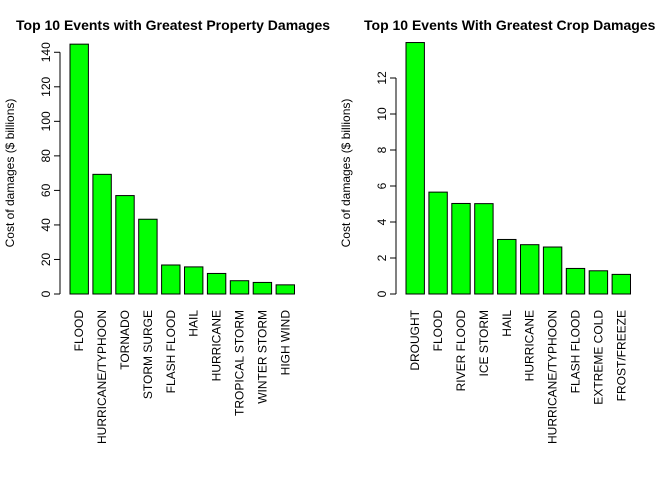 The image size is (672, 480). What do you see at coordinates (621, 355) in the screenshot?
I see `crop-category-label: FROST/FREEZE` at bounding box center [621, 355].